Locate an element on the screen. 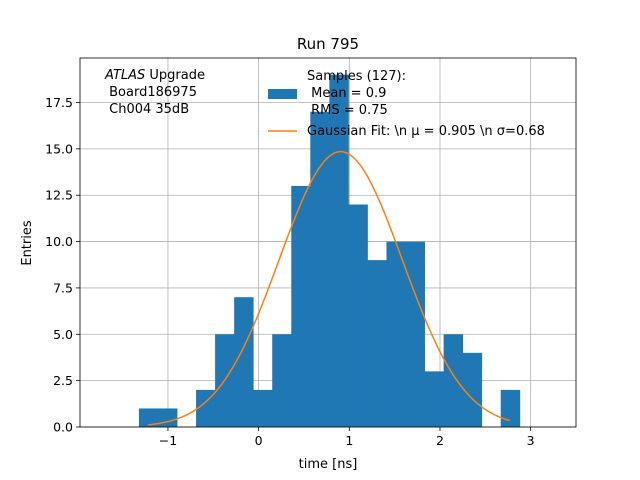  legend-fit-label: Gaussian Fit: \n μ = 0.905 \n σ=0.68 is located at coordinates (426, 131).